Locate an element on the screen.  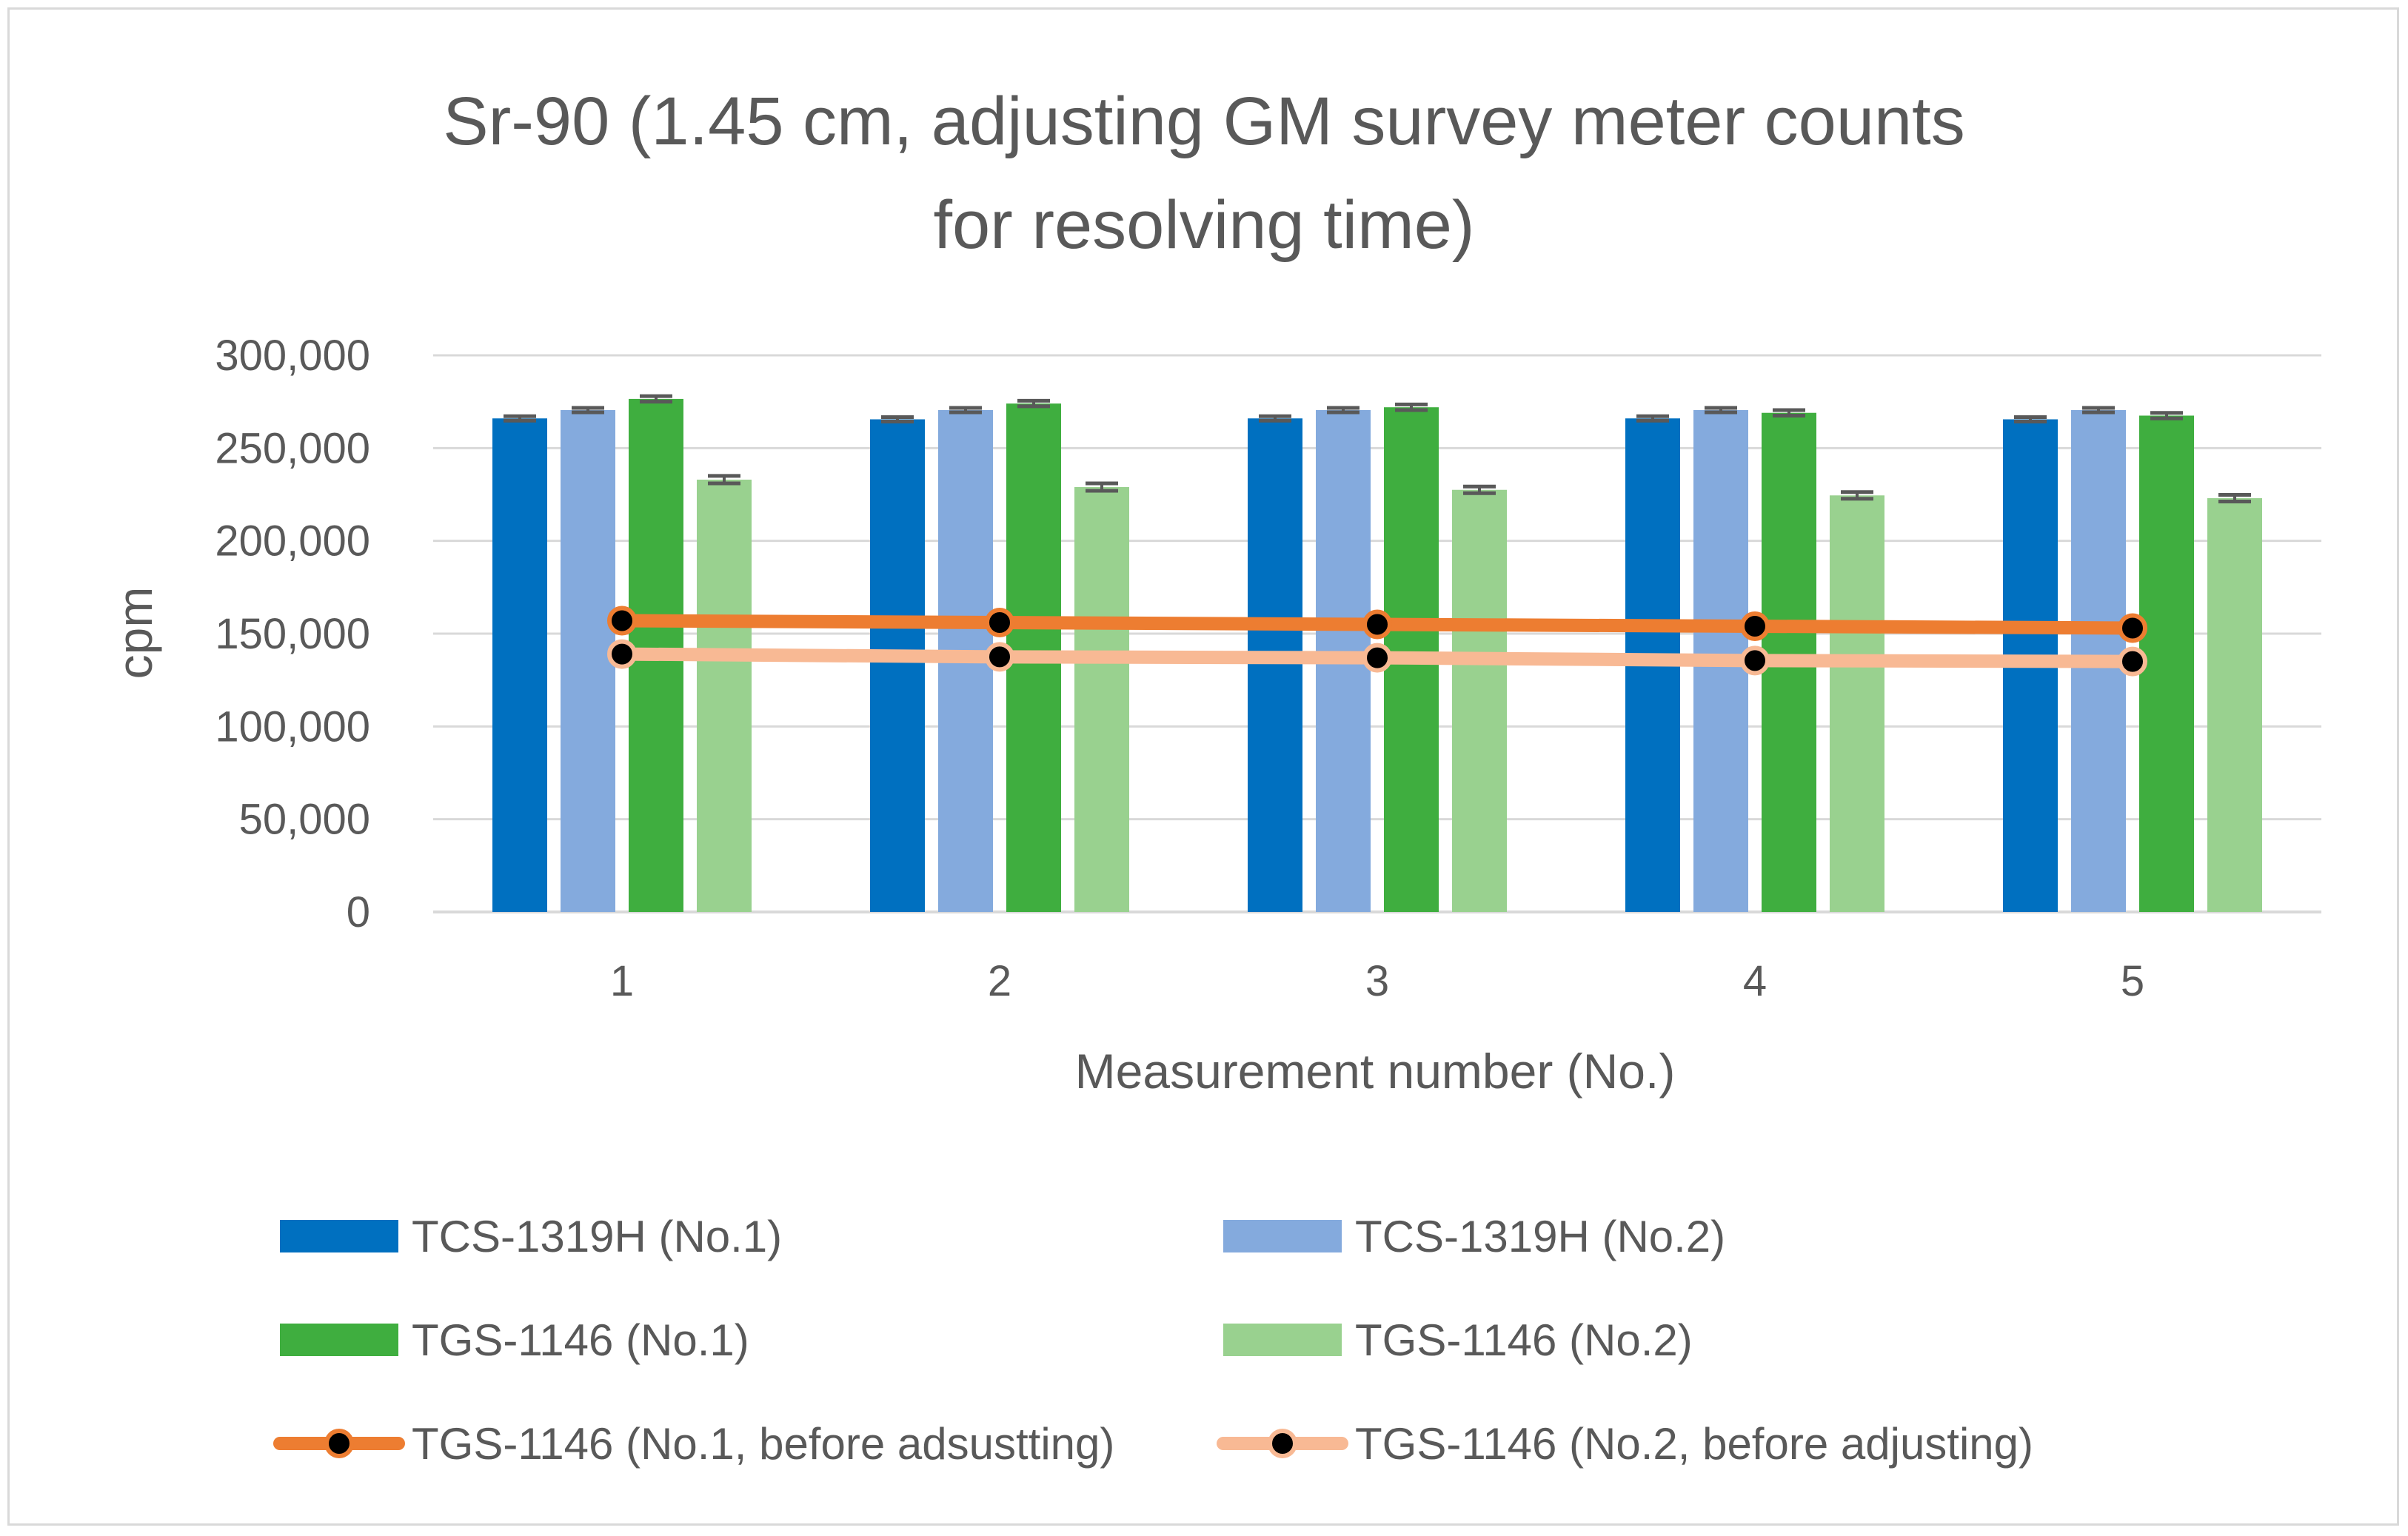
y-tick-label: 0 is located at coordinates (358, 912).